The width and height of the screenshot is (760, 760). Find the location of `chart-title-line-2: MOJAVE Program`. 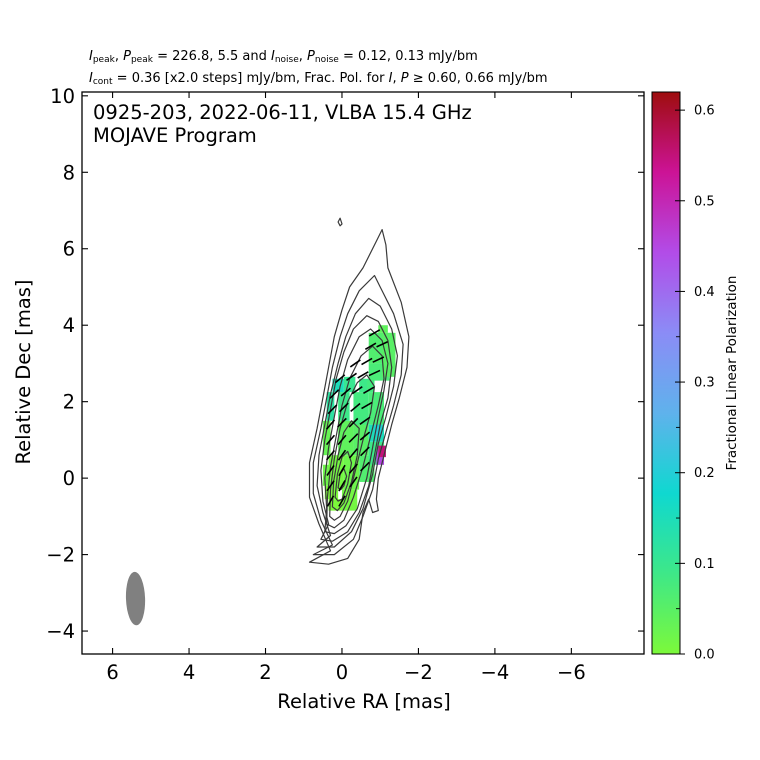

chart-title-line-2: MOJAVE Program is located at coordinates (175, 135).